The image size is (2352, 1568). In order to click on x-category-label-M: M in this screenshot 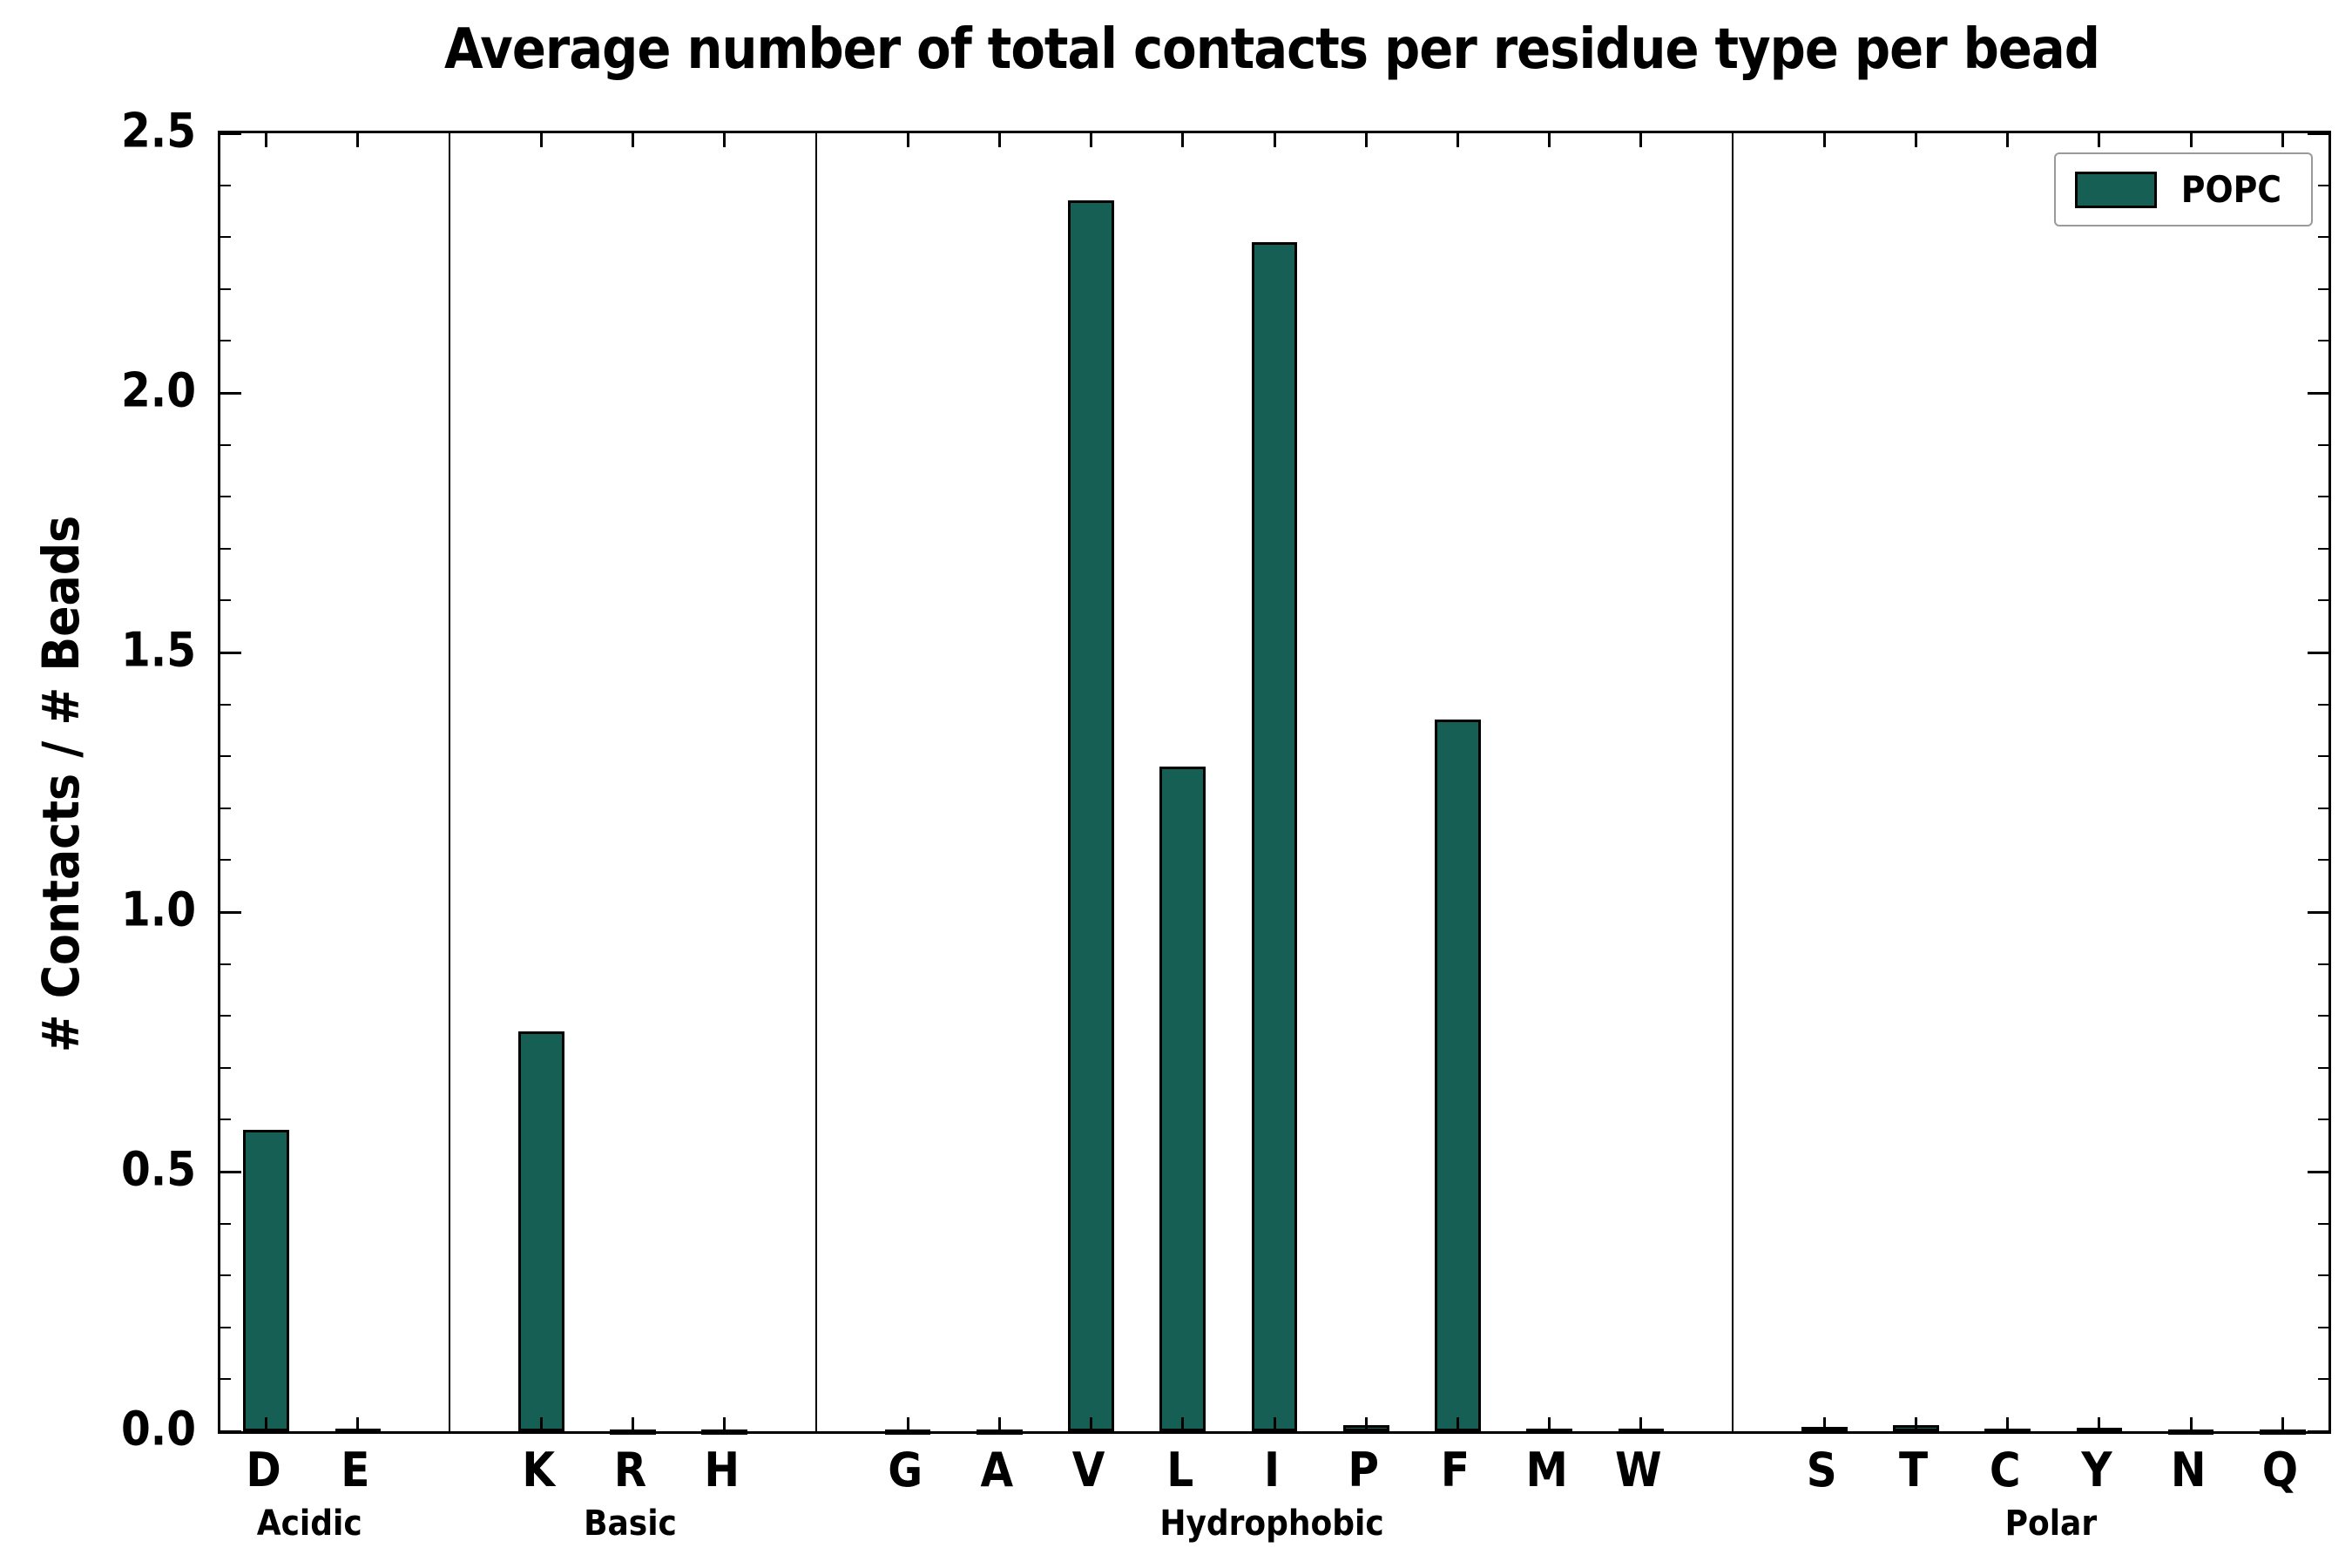, I will do `click(1546, 1470)`.